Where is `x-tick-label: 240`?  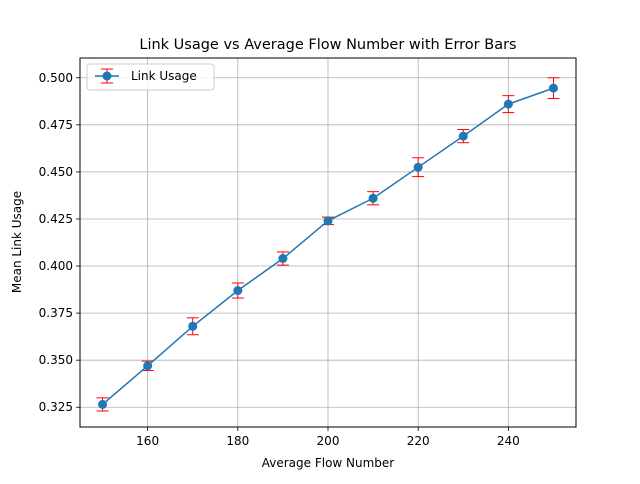
x-tick-label: 240 is located at coordinates (508, 441).